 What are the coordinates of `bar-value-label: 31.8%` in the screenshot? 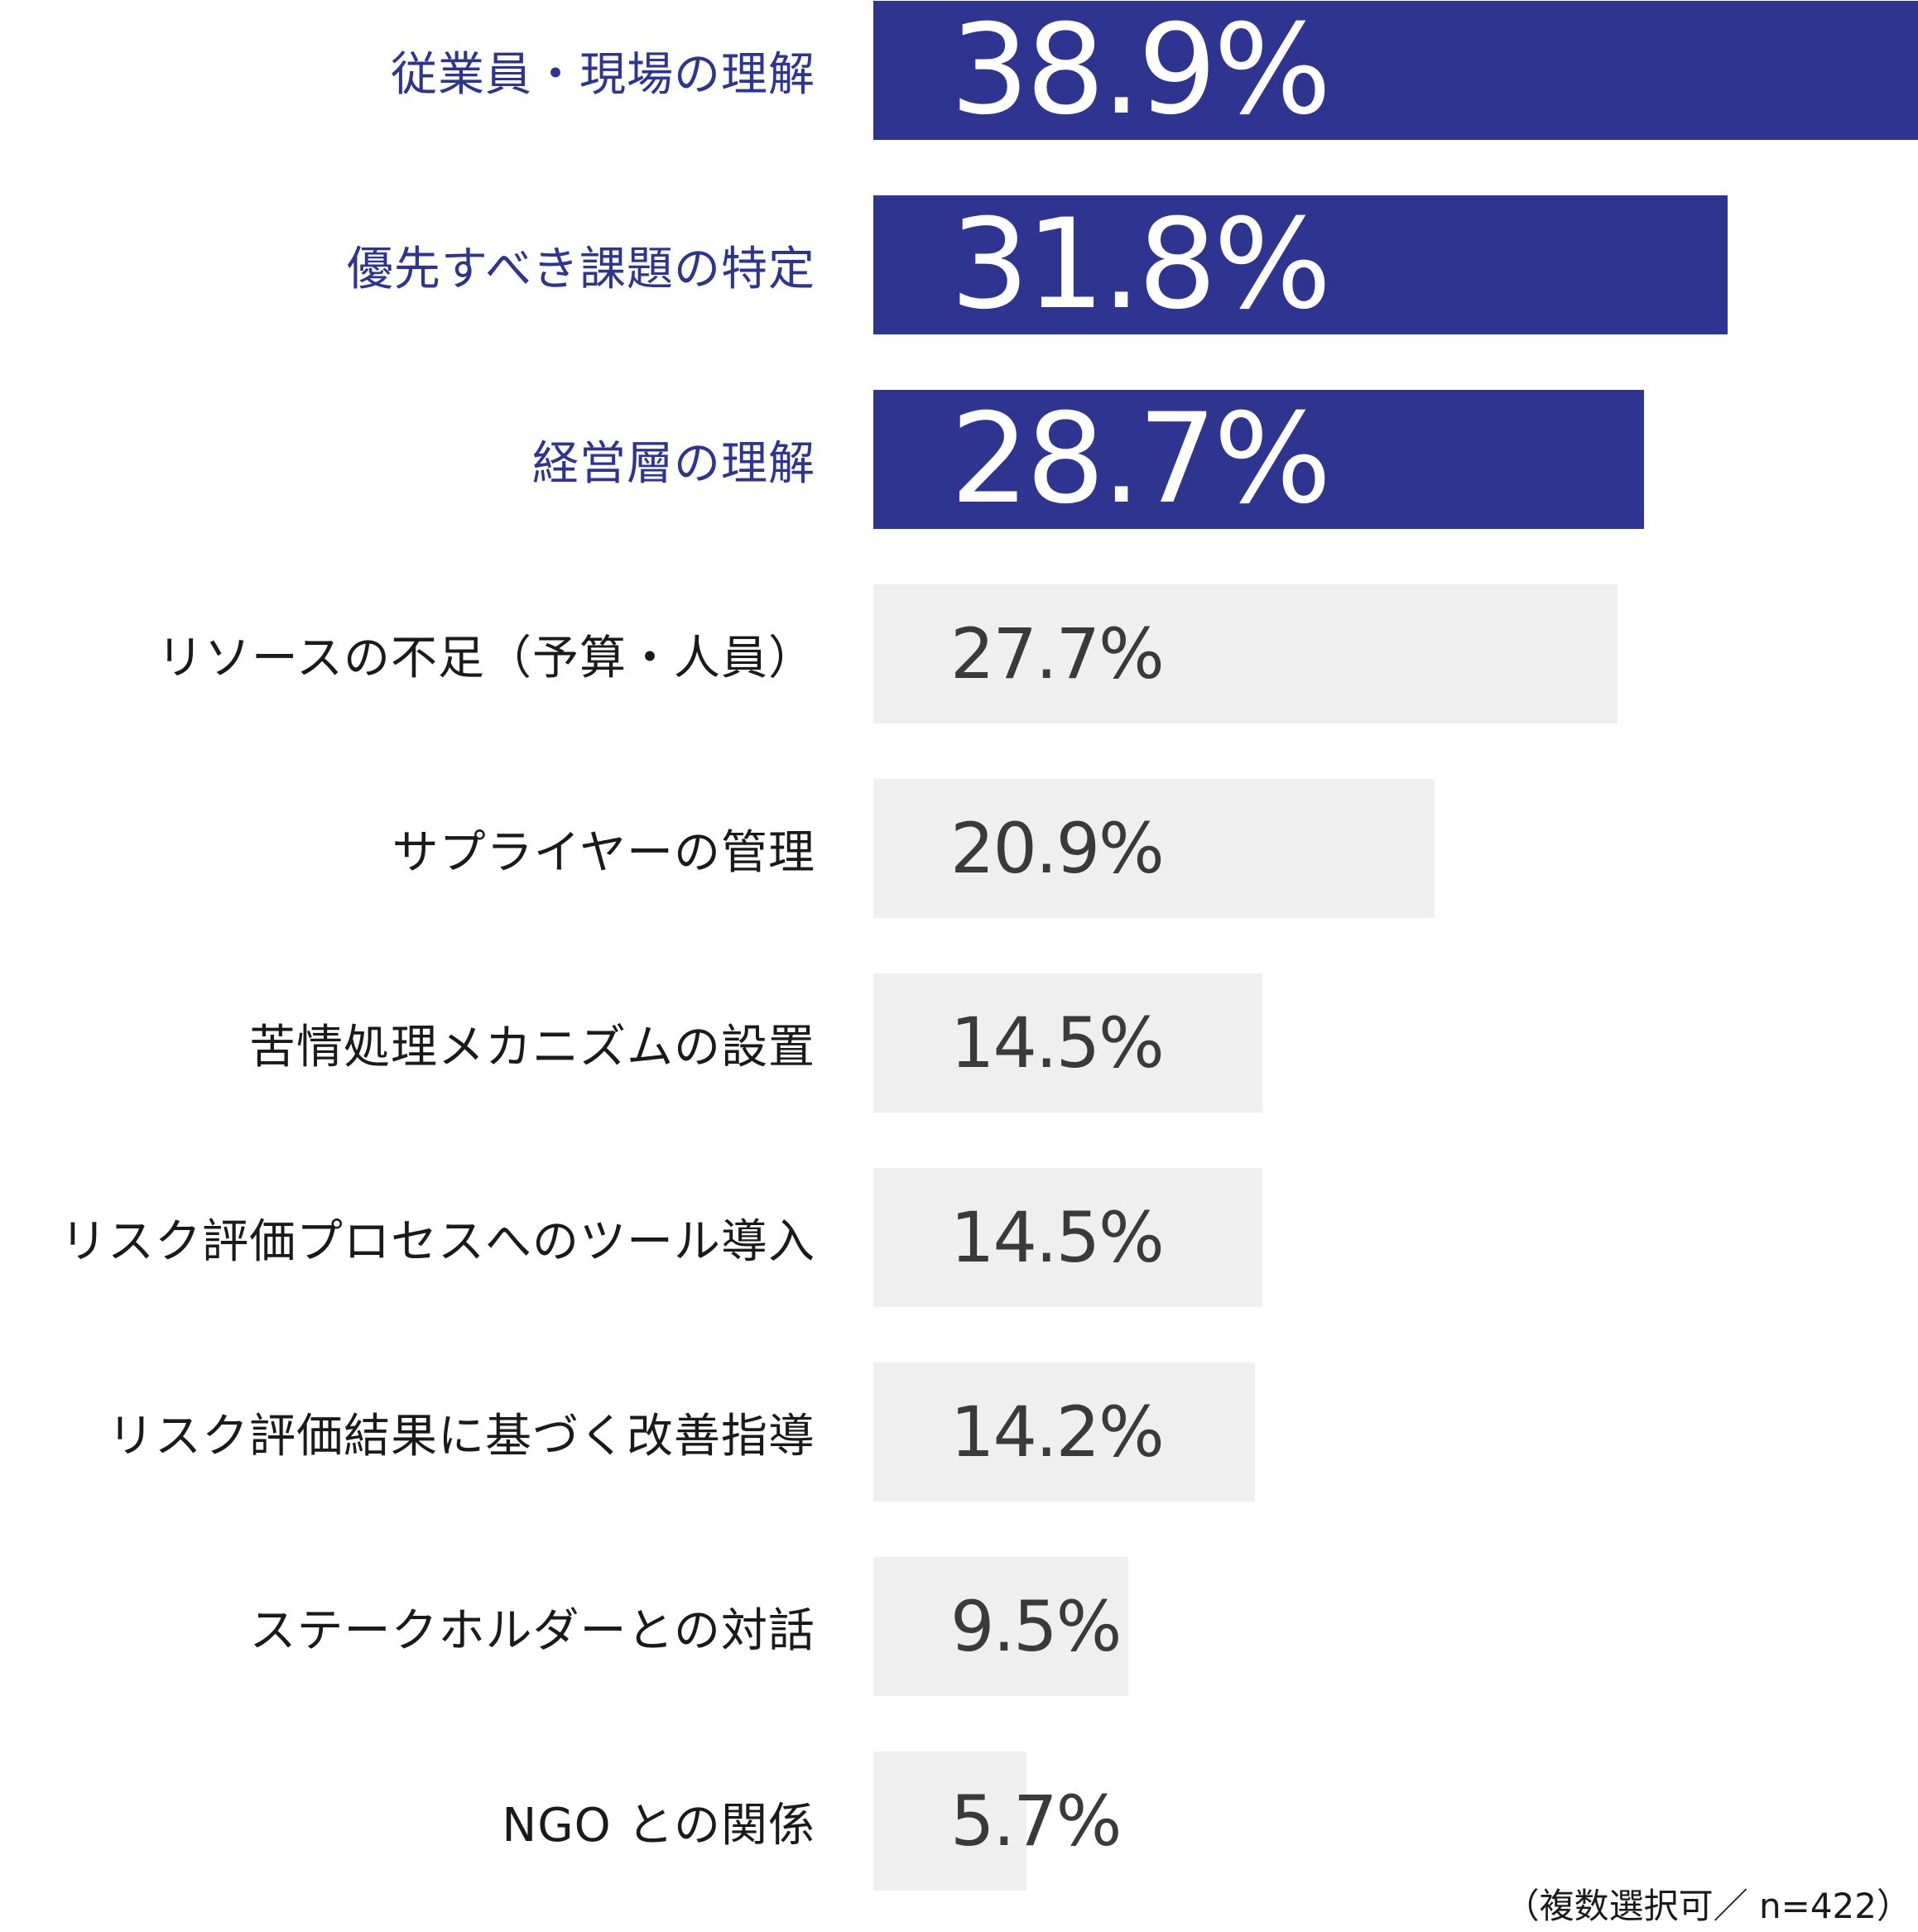 It's located at (1141, 265).